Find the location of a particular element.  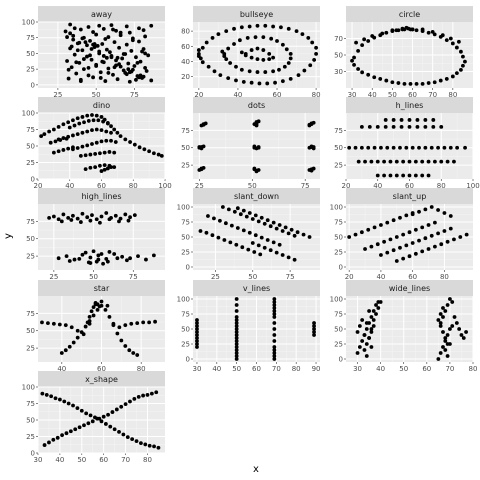

facet-strip is located at coordinates (256, 288).